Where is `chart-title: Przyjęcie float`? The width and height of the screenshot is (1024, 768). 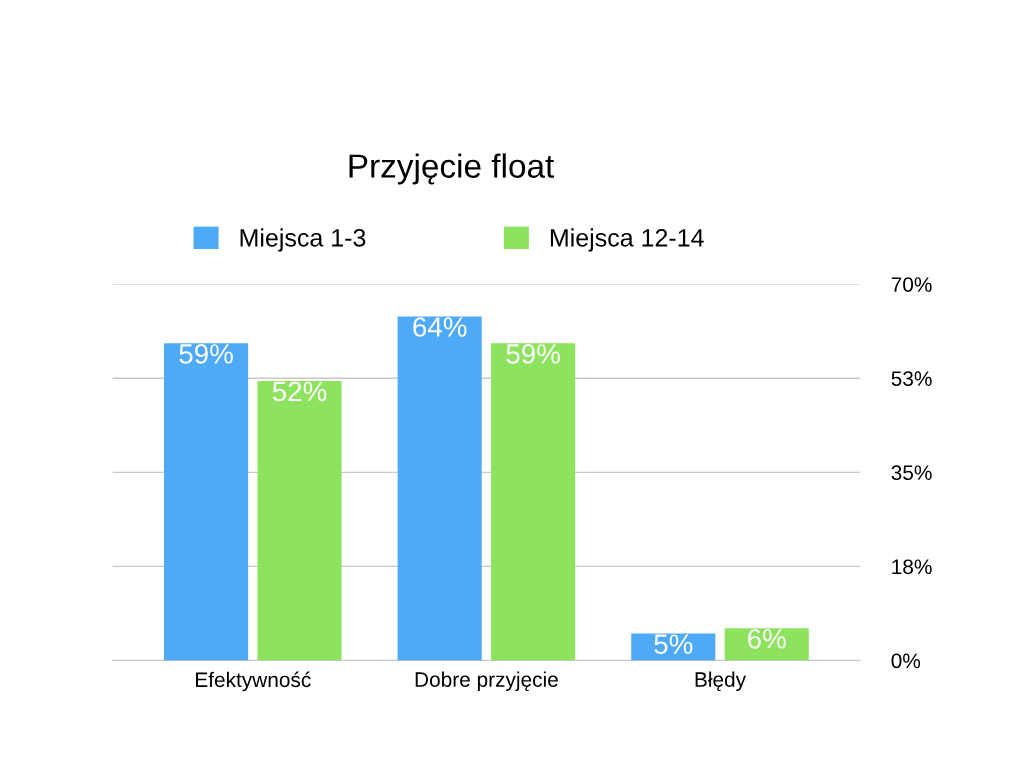 chart-title: Przyjęcie float is located at coordinates (452, 169).